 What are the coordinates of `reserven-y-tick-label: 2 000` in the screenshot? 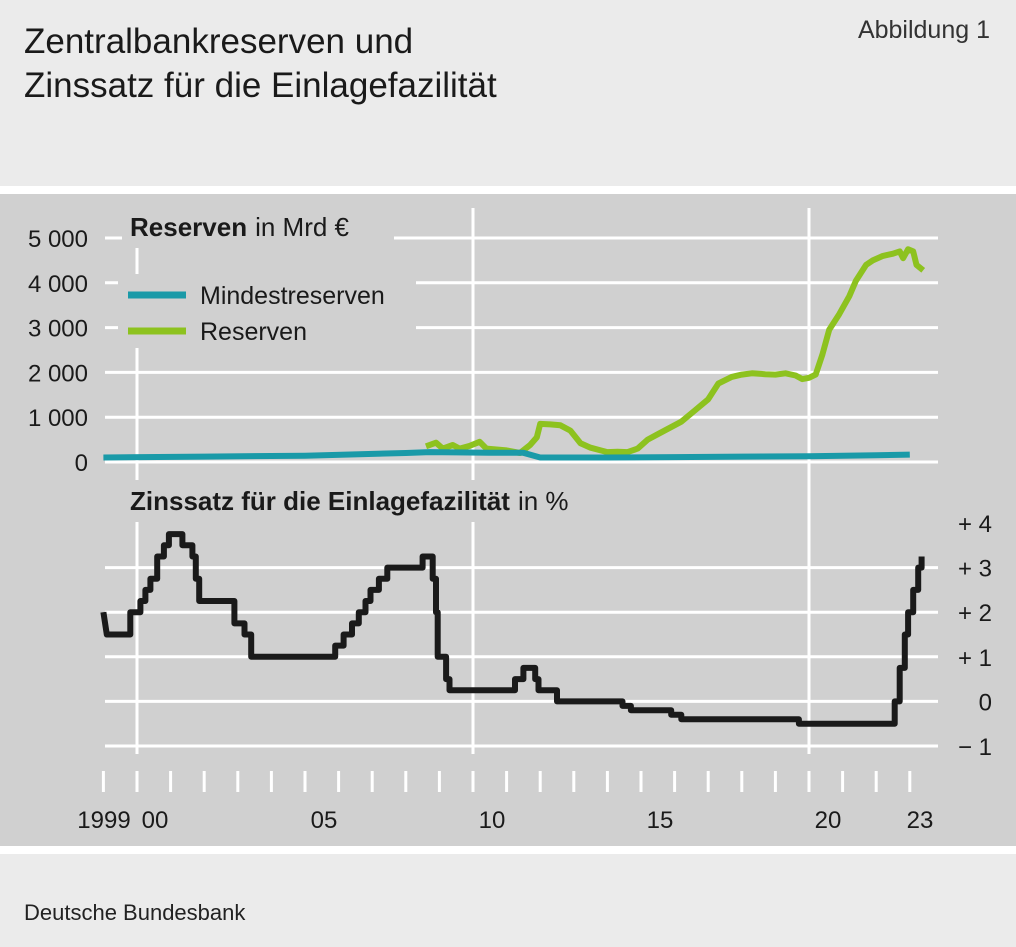 It's located at (58, 373).